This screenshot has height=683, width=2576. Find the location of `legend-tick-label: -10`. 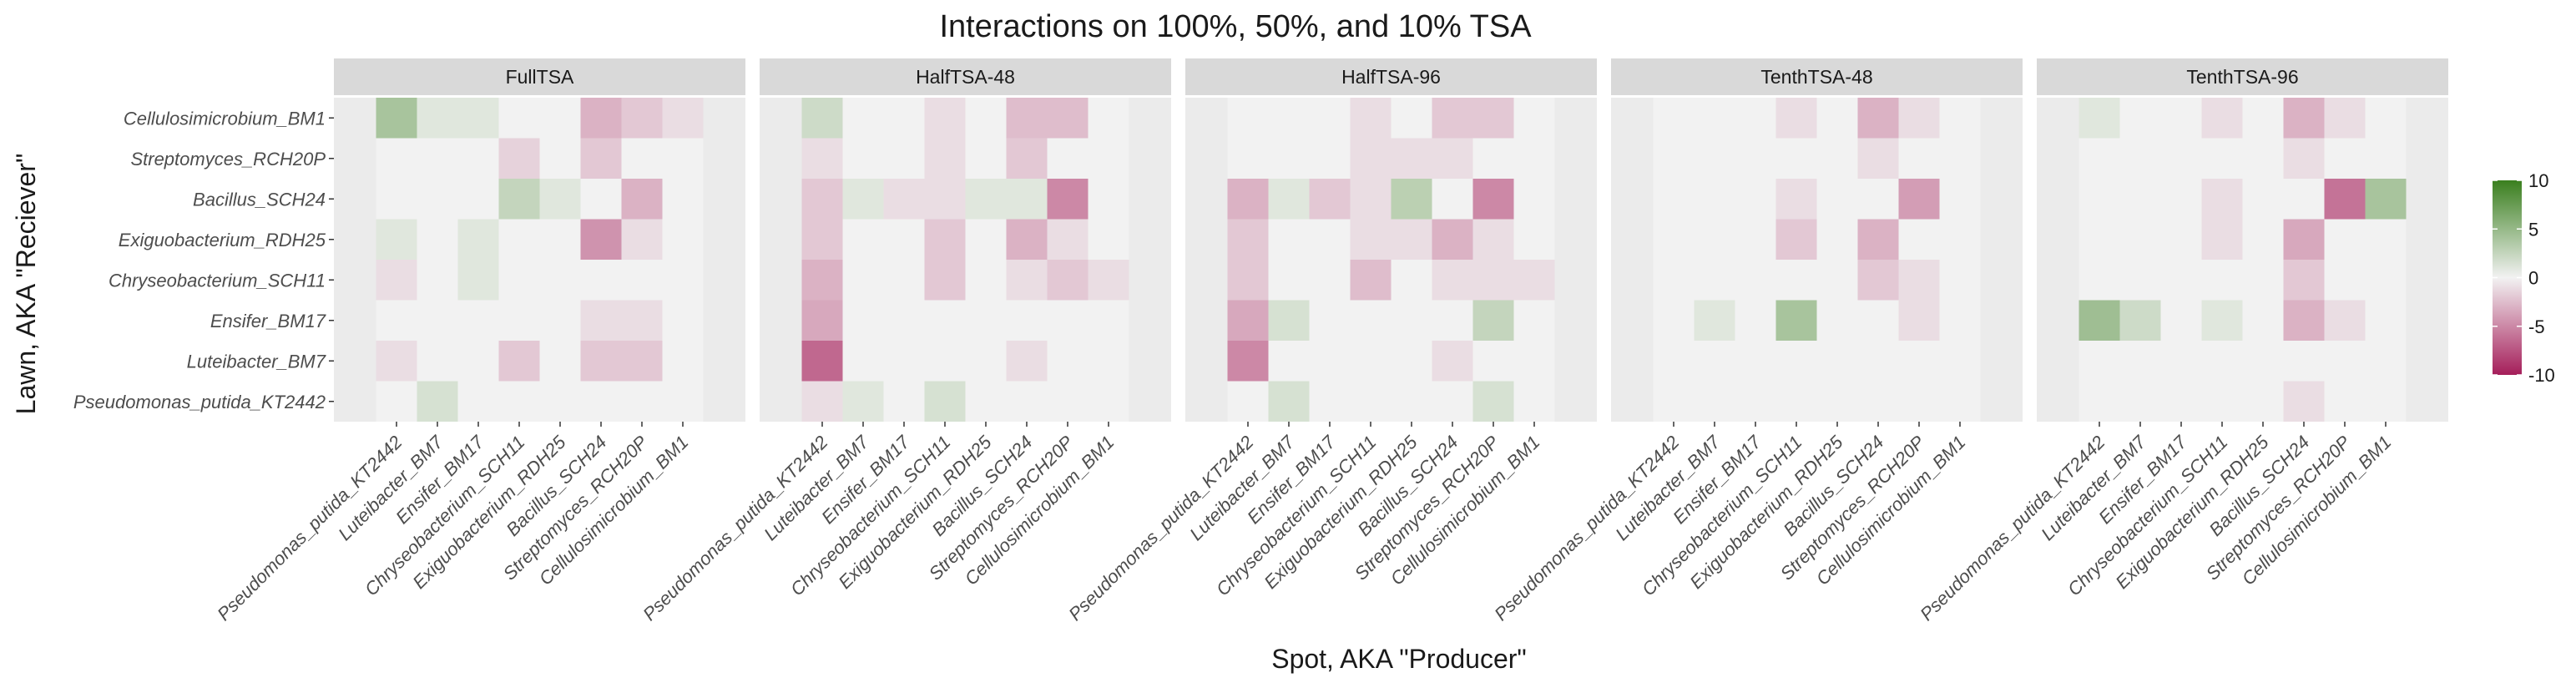

legend-tick-label: -10 is located at coordinates (2541, 376).